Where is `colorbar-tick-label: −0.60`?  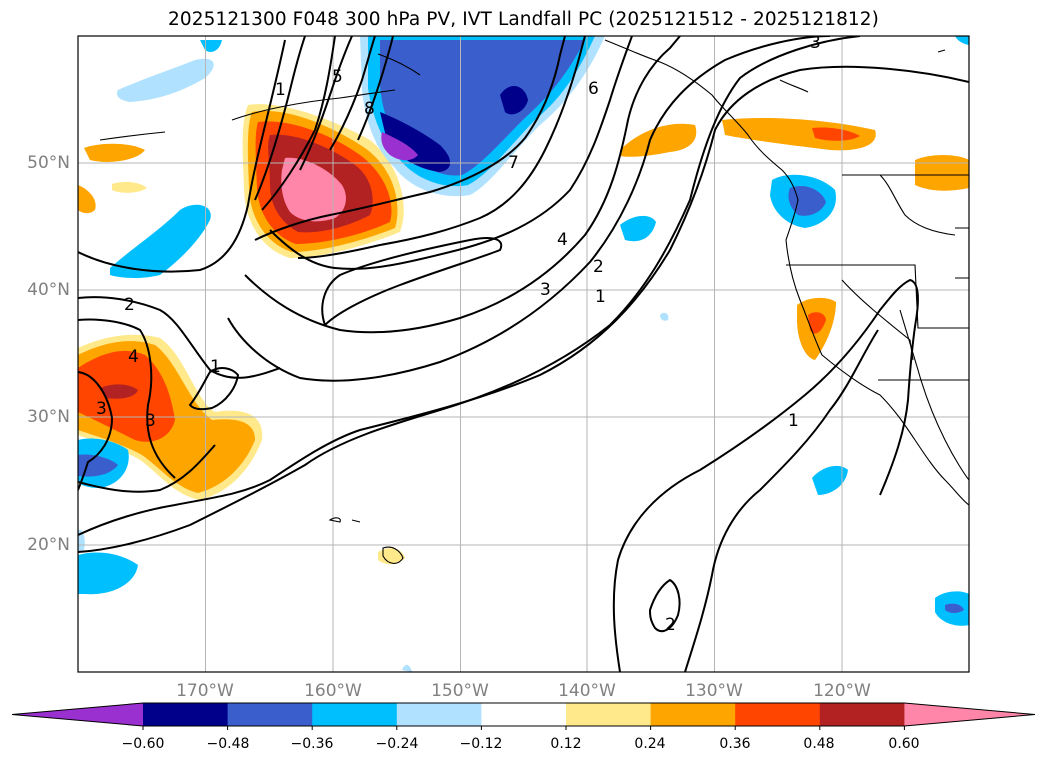
colorbar-tick-label: −0.60 is located at coordinates (143, 744).